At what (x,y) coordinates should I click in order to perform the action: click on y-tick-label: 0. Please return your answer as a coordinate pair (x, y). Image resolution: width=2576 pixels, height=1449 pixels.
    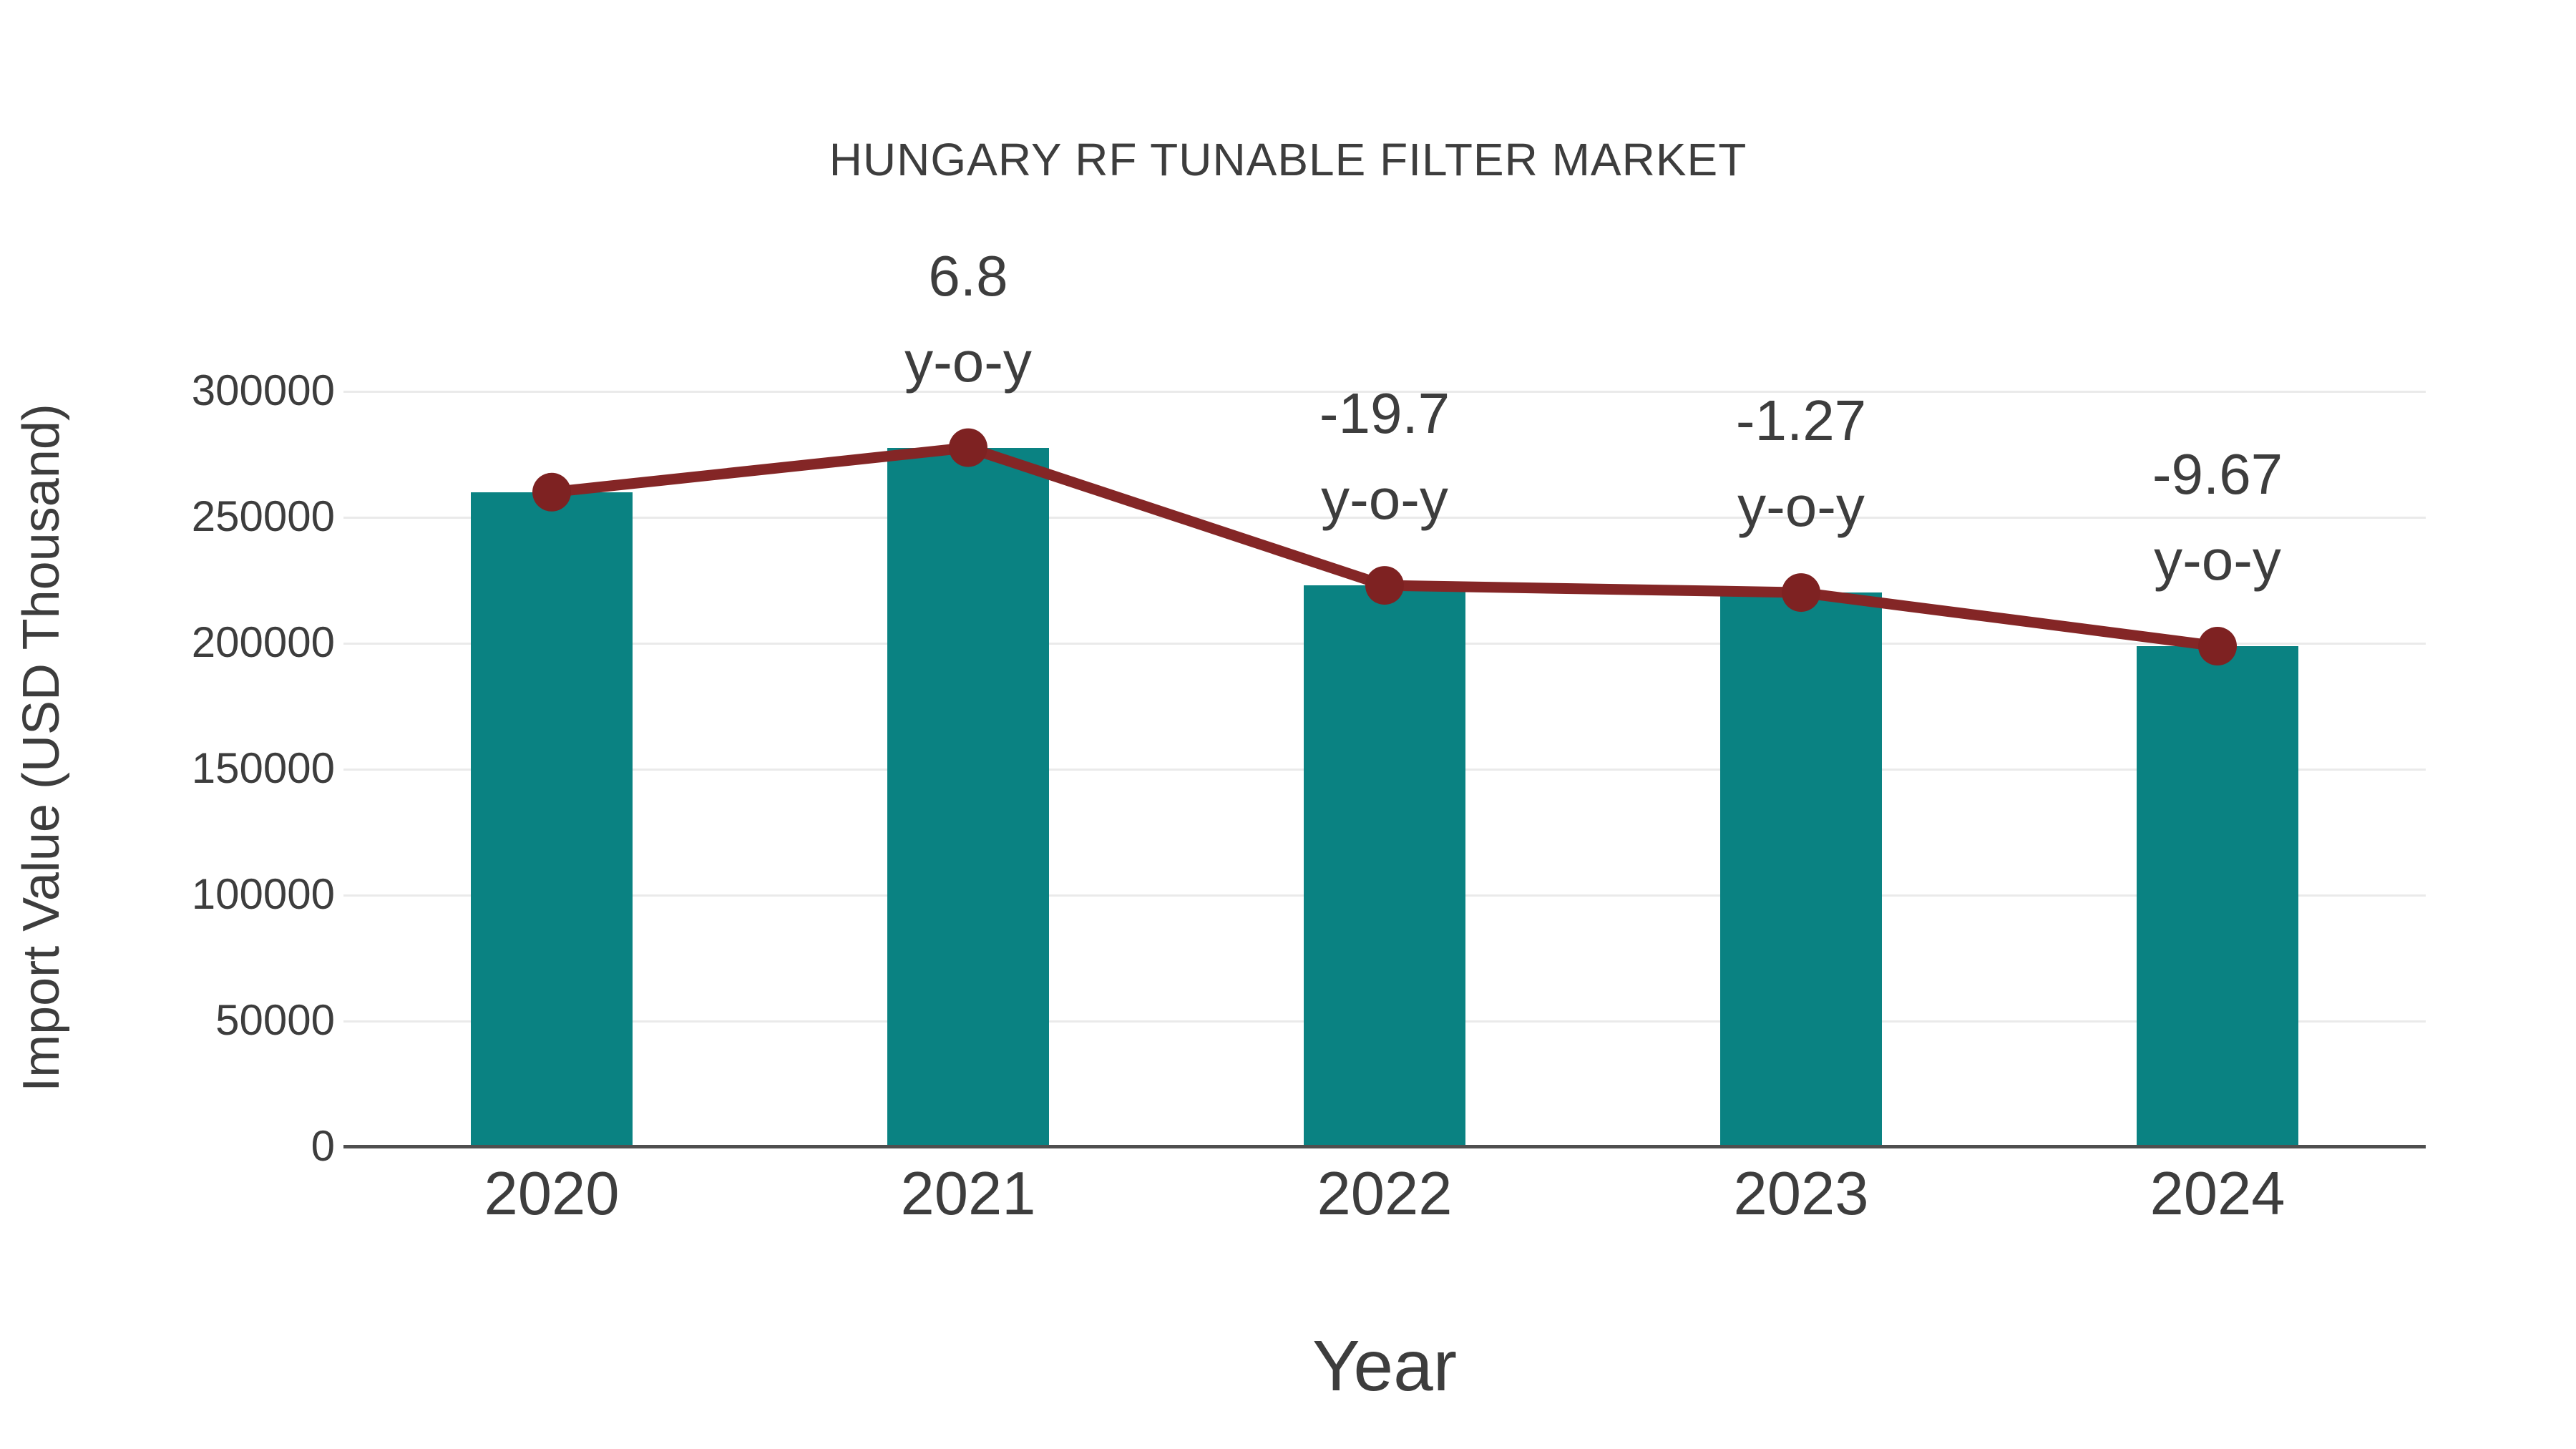
    Looking at the image, I should click on (323, 1146).